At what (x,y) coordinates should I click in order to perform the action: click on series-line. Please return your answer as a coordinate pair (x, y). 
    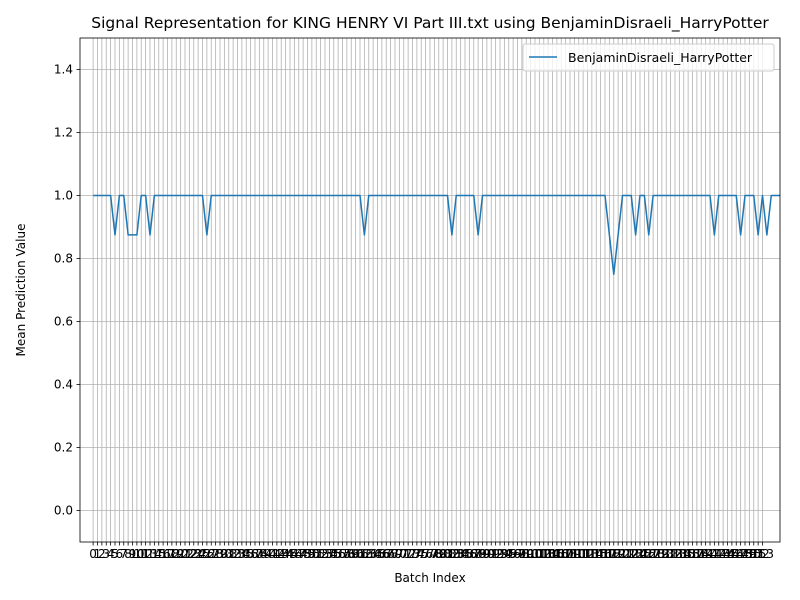
    Looking at the image, I should click on (436, 234).